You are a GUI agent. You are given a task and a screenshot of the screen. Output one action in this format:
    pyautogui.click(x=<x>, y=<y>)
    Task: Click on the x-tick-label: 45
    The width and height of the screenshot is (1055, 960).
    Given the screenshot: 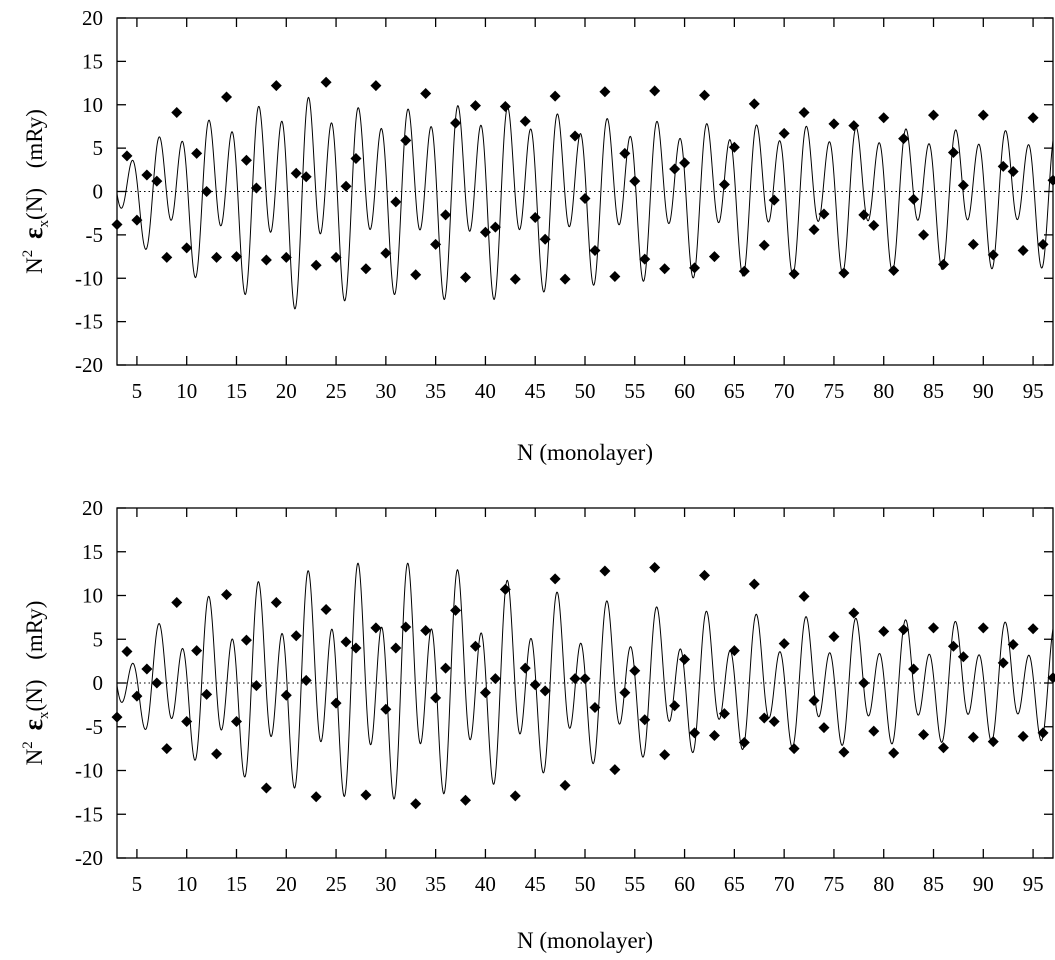 What is the action you would take?
    pyautogui.click(x=535, y=884)
    